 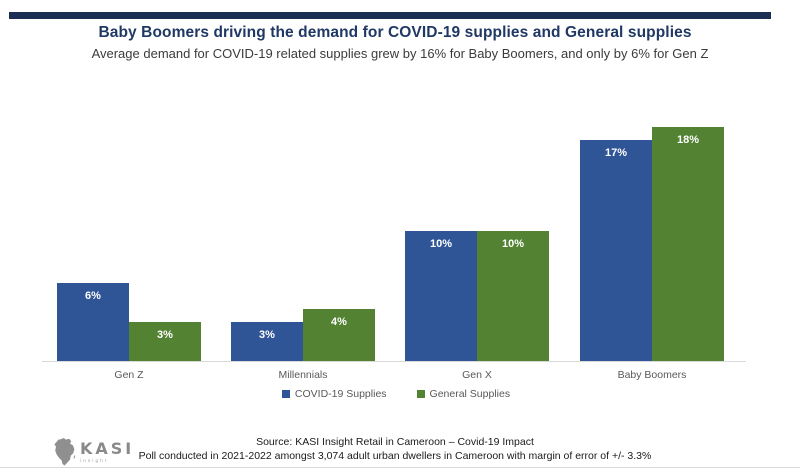 What do you see at coordinates (165, 341) in the screenshot?
I see `bar-general-supplies-gen-z: 3%` at bounding box center [165, 341].